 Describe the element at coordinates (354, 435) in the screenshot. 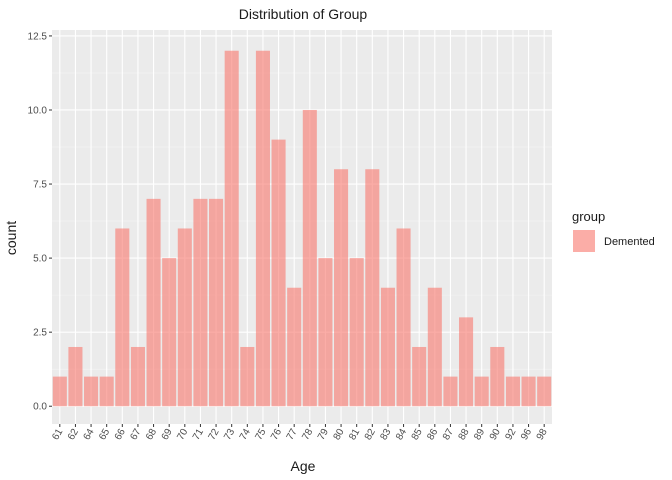

I see `x-tick-label: 81` at that location.